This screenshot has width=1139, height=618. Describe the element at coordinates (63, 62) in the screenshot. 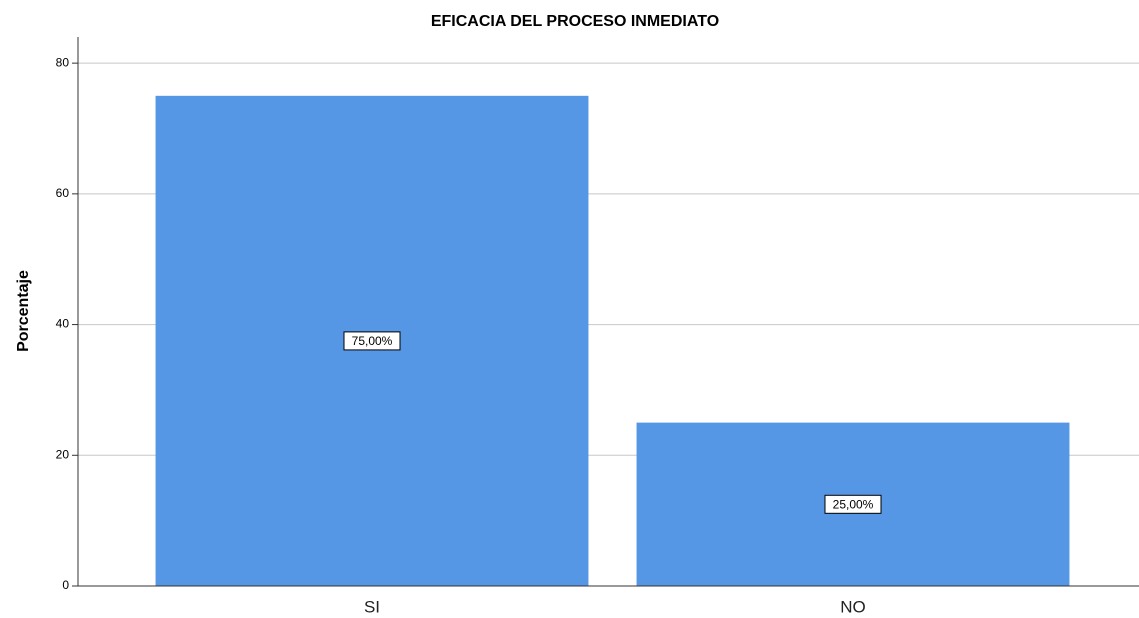

I see `y-tick-label: 80` at that location.